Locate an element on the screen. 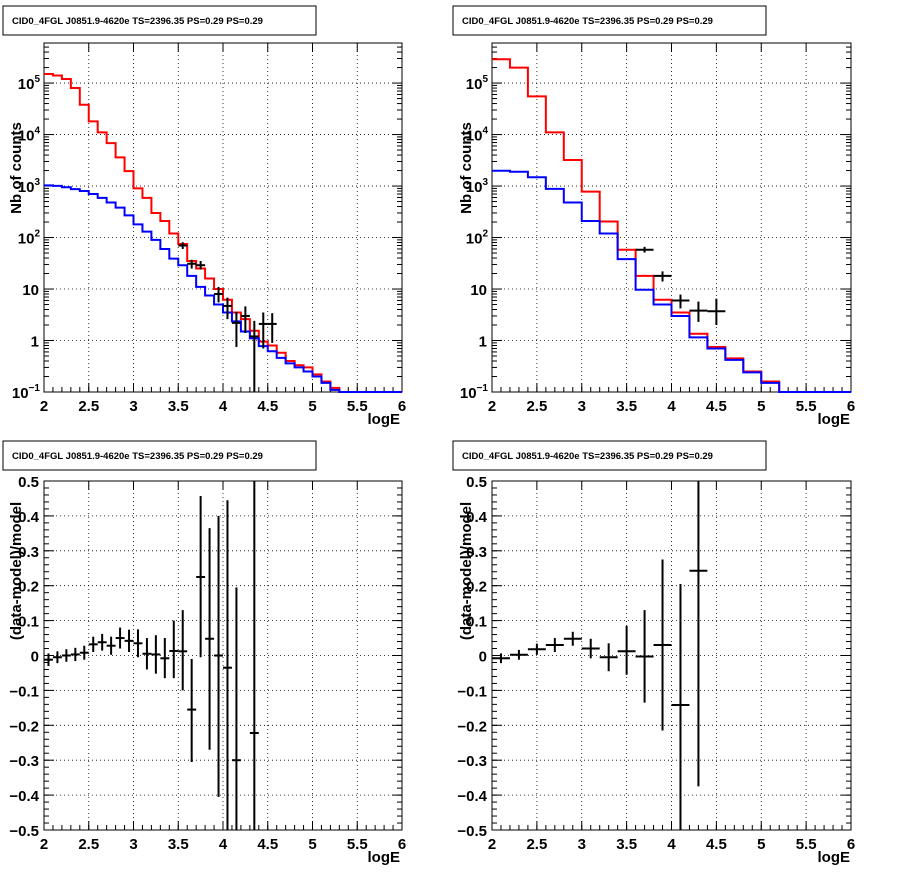 The width and height of the screenshot is (898, 875). histogram-line-red is located at coordinates (223, 232).